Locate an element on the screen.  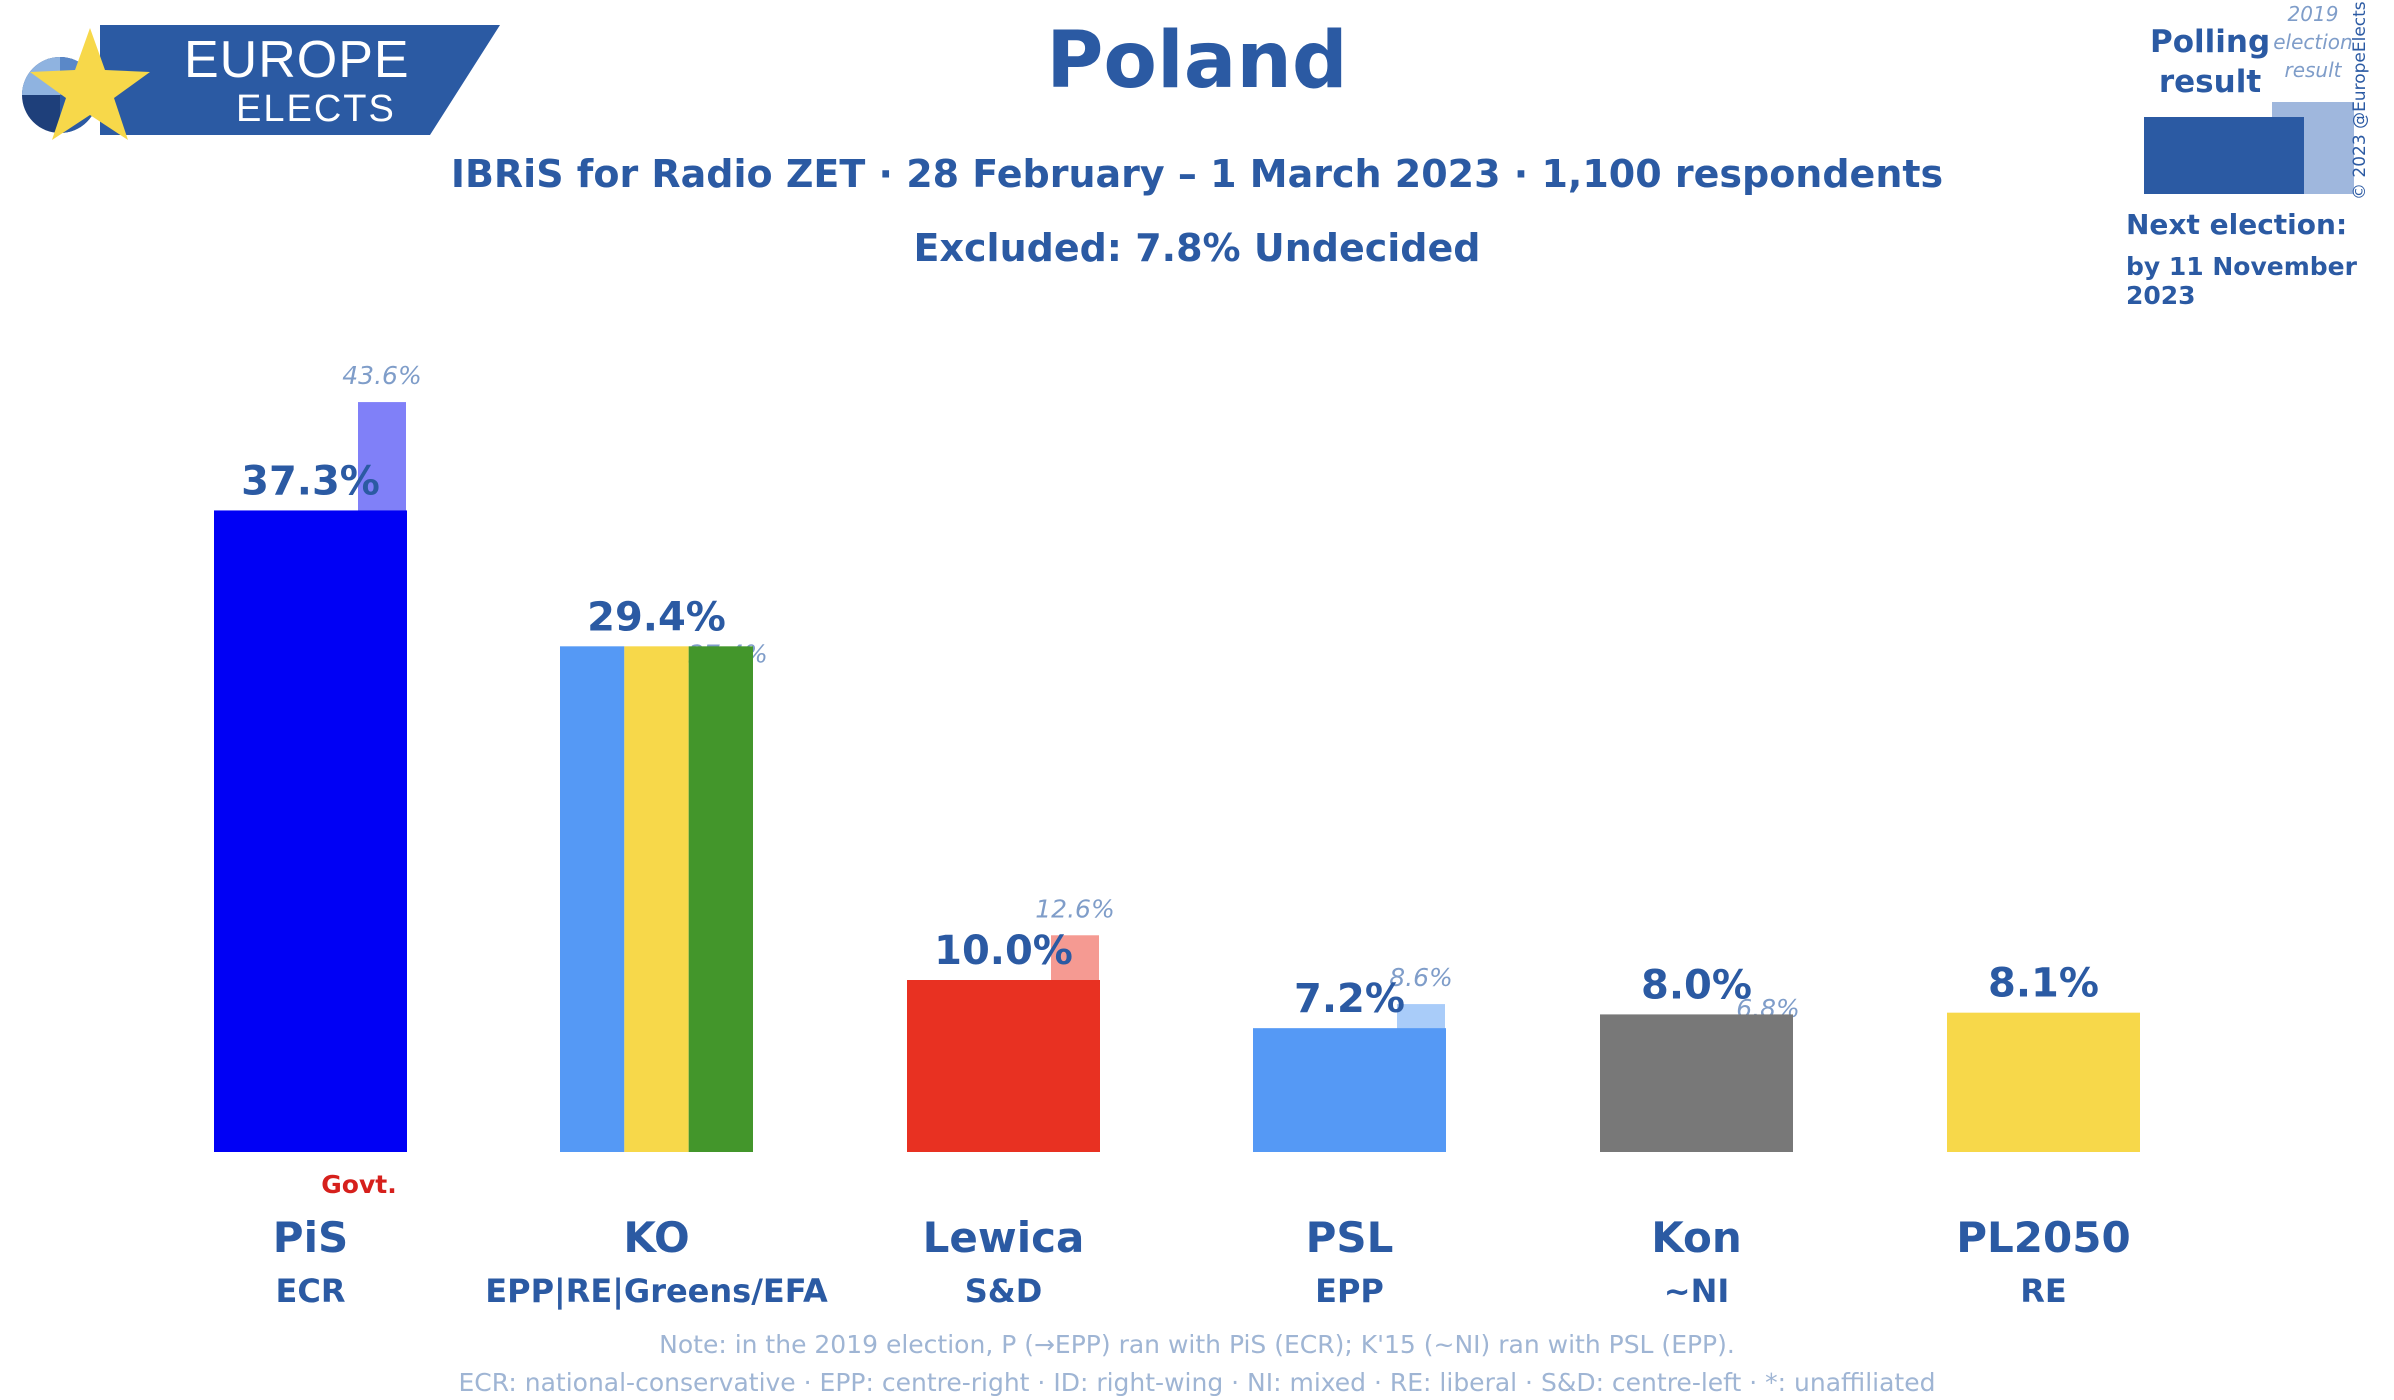
party-label-pl2050: PL2050 is located at coordinates (2043, 1237).